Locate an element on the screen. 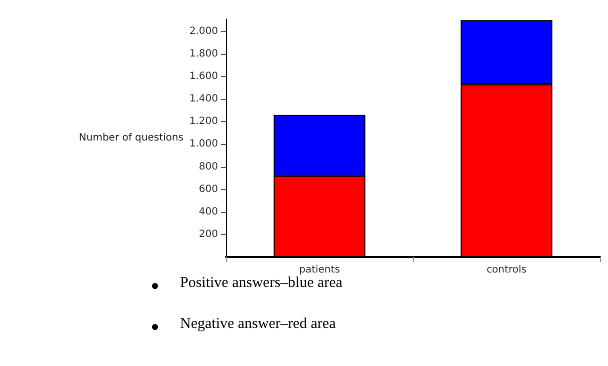 Image resolution: width=608 pixels, height=366 pixels. y-tick-label: 600 is located at coordinates (208, 189).